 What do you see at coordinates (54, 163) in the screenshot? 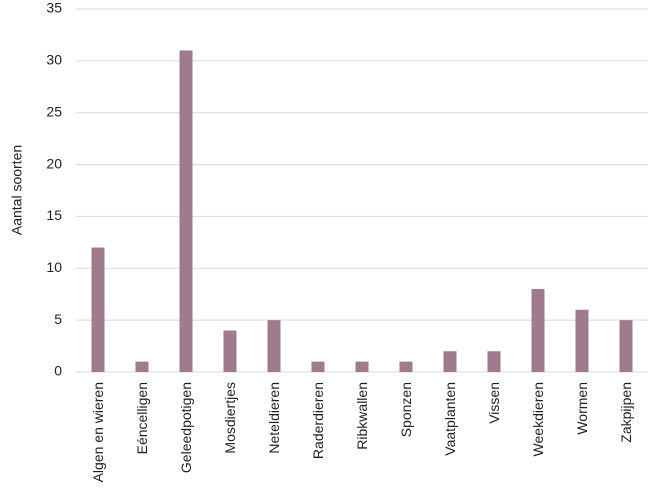
I see `y-tick-label: 20` at bounding box center [54, 163].